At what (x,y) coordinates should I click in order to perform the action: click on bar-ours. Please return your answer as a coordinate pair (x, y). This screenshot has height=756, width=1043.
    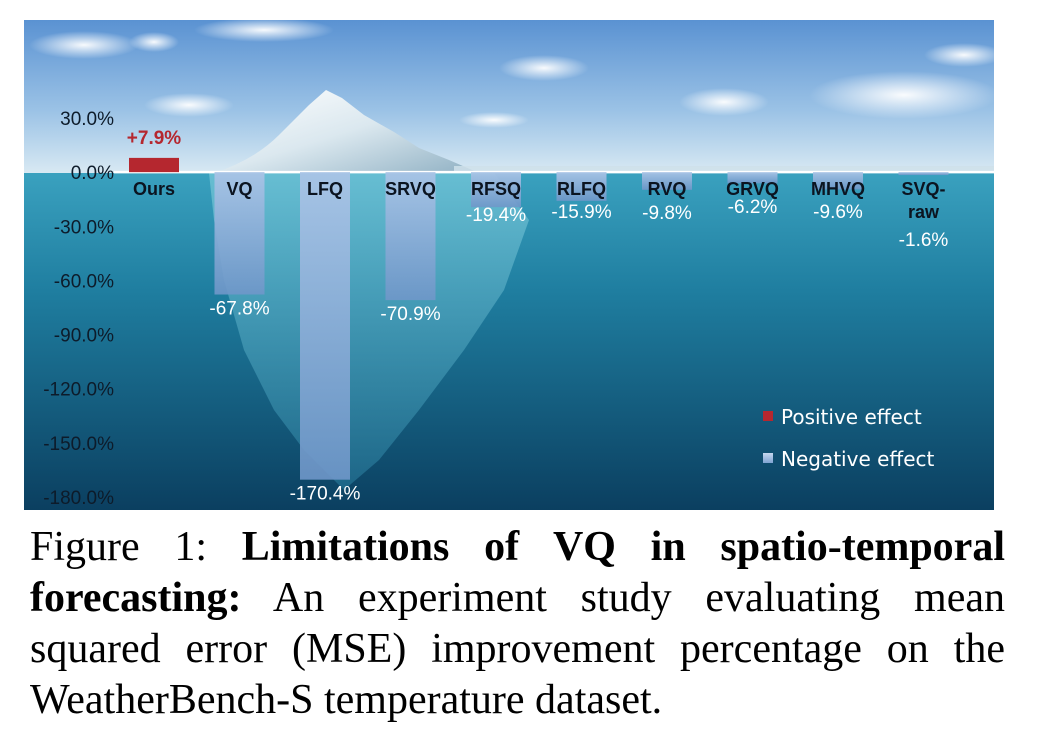
    Looking at the image, I should click on (154, 165).